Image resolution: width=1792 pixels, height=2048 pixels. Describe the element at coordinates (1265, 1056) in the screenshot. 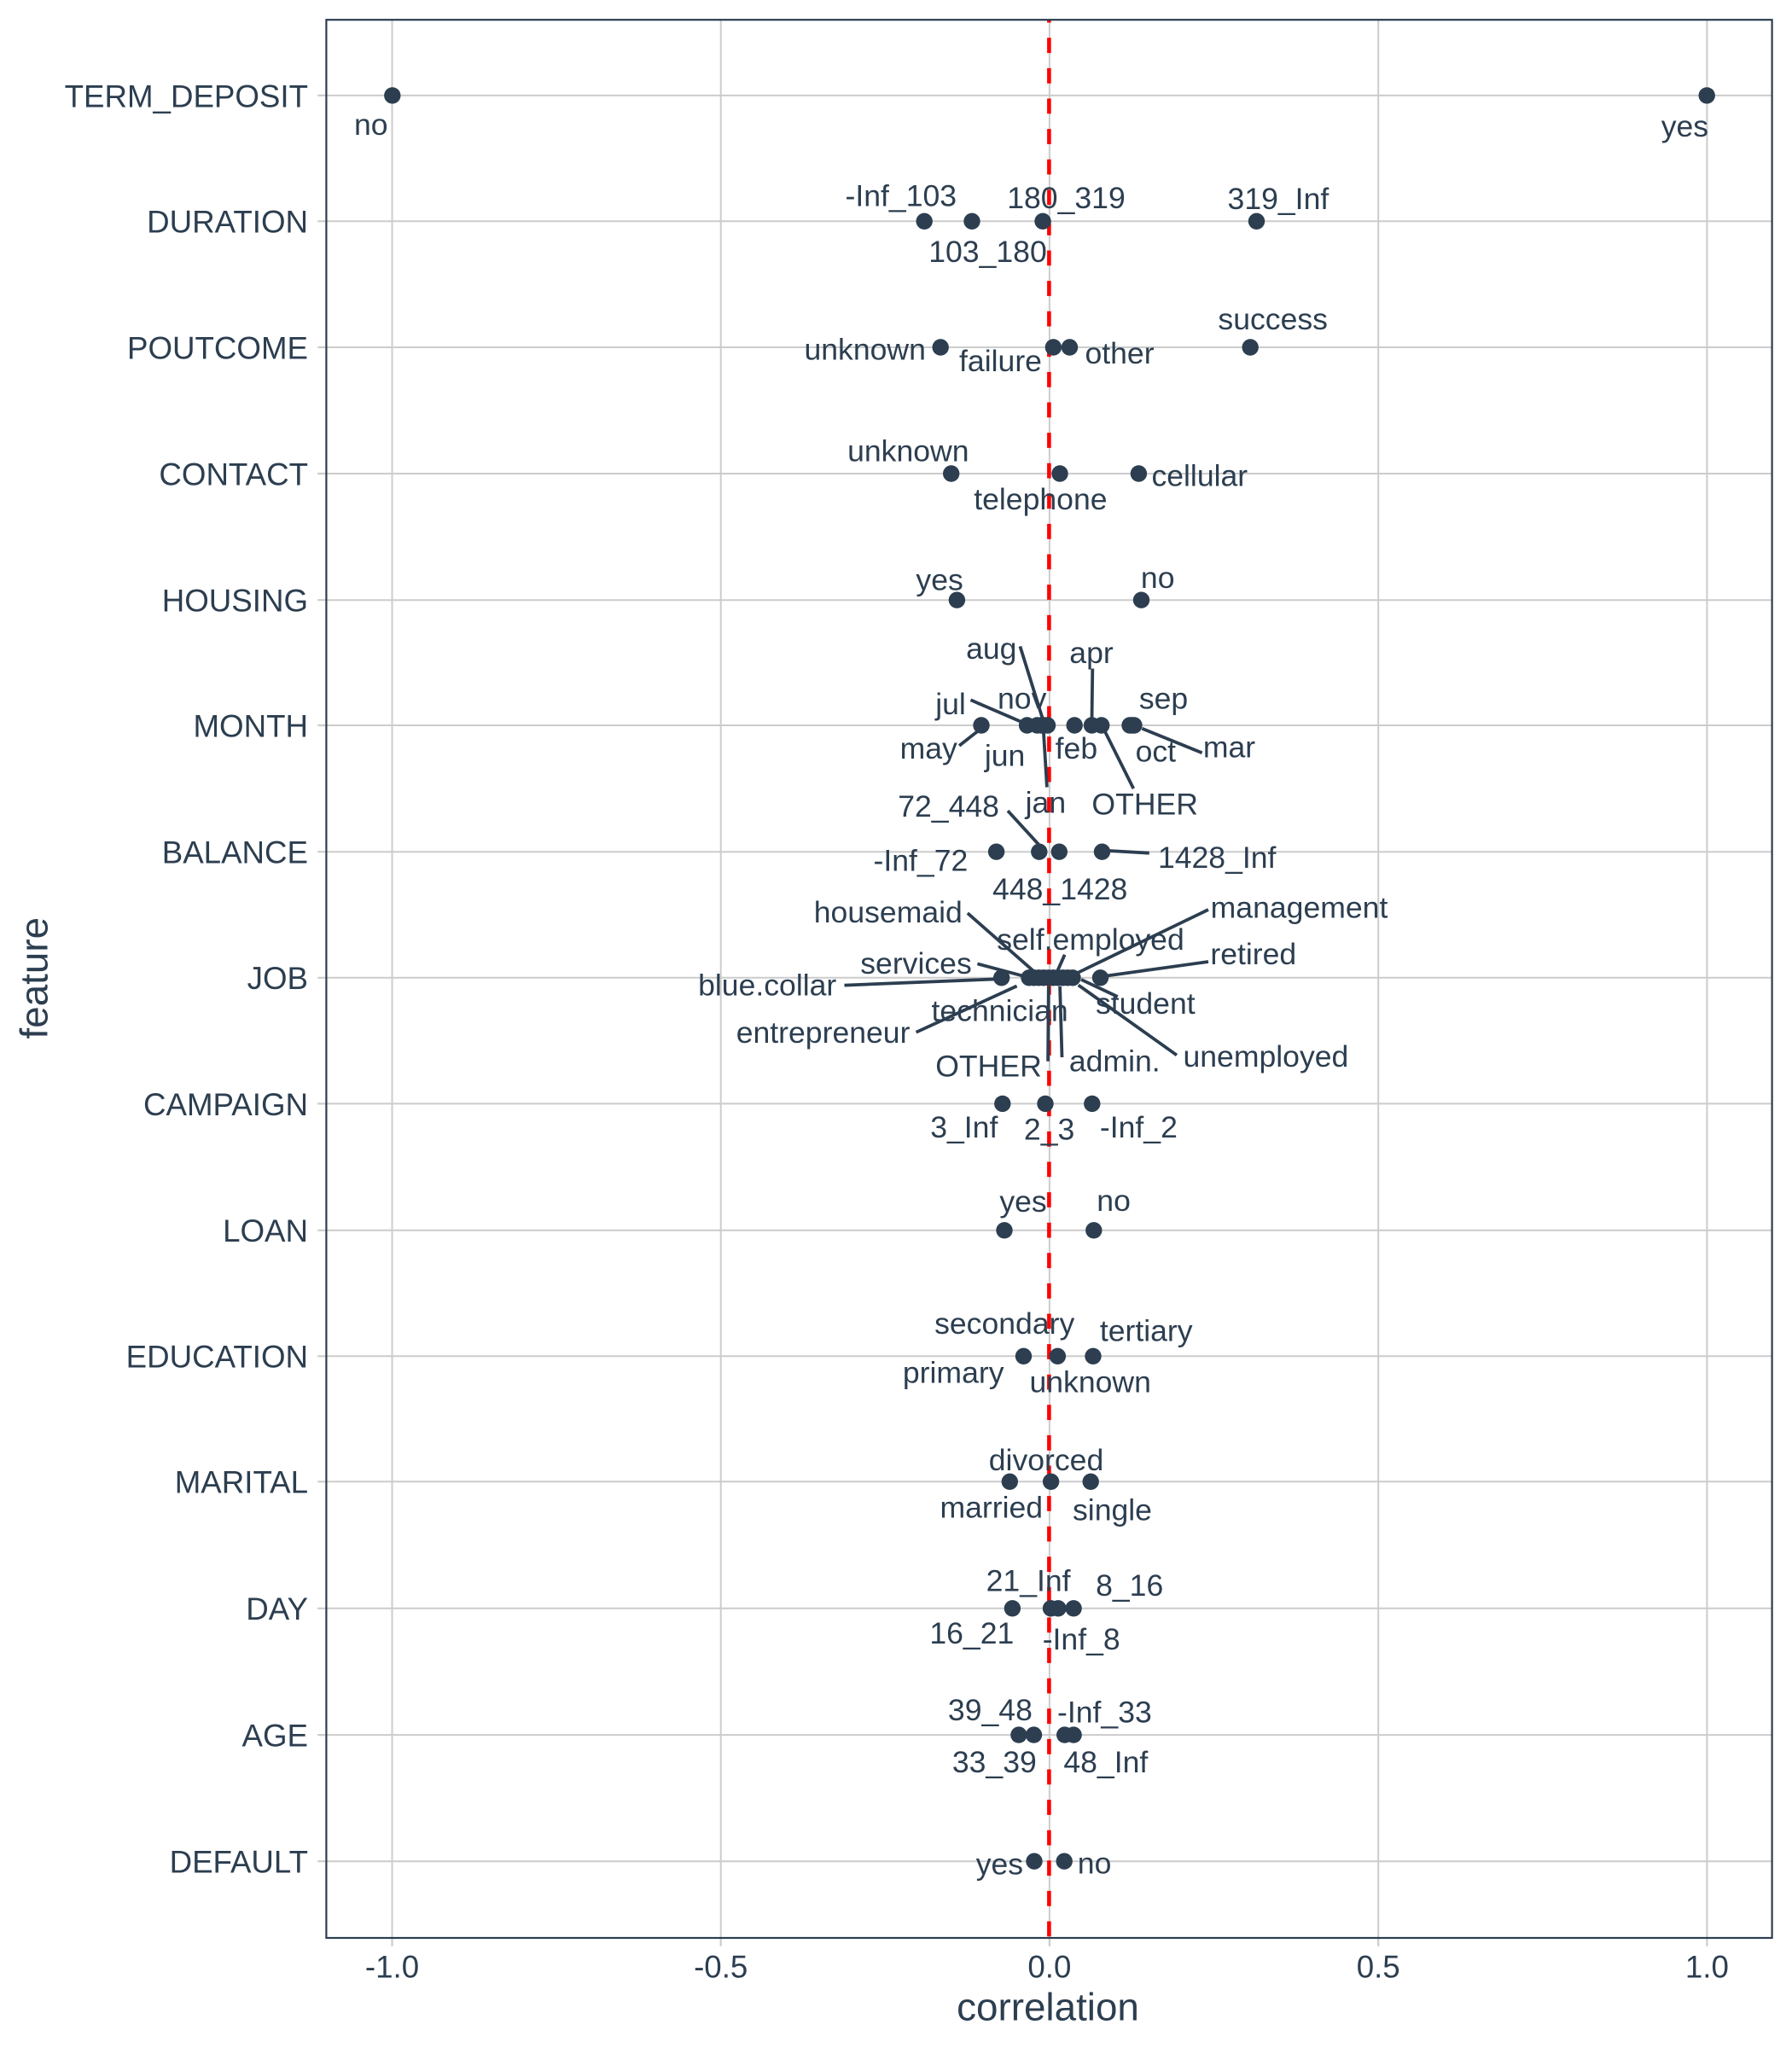

I see `svg-text: unemployed` at that location.